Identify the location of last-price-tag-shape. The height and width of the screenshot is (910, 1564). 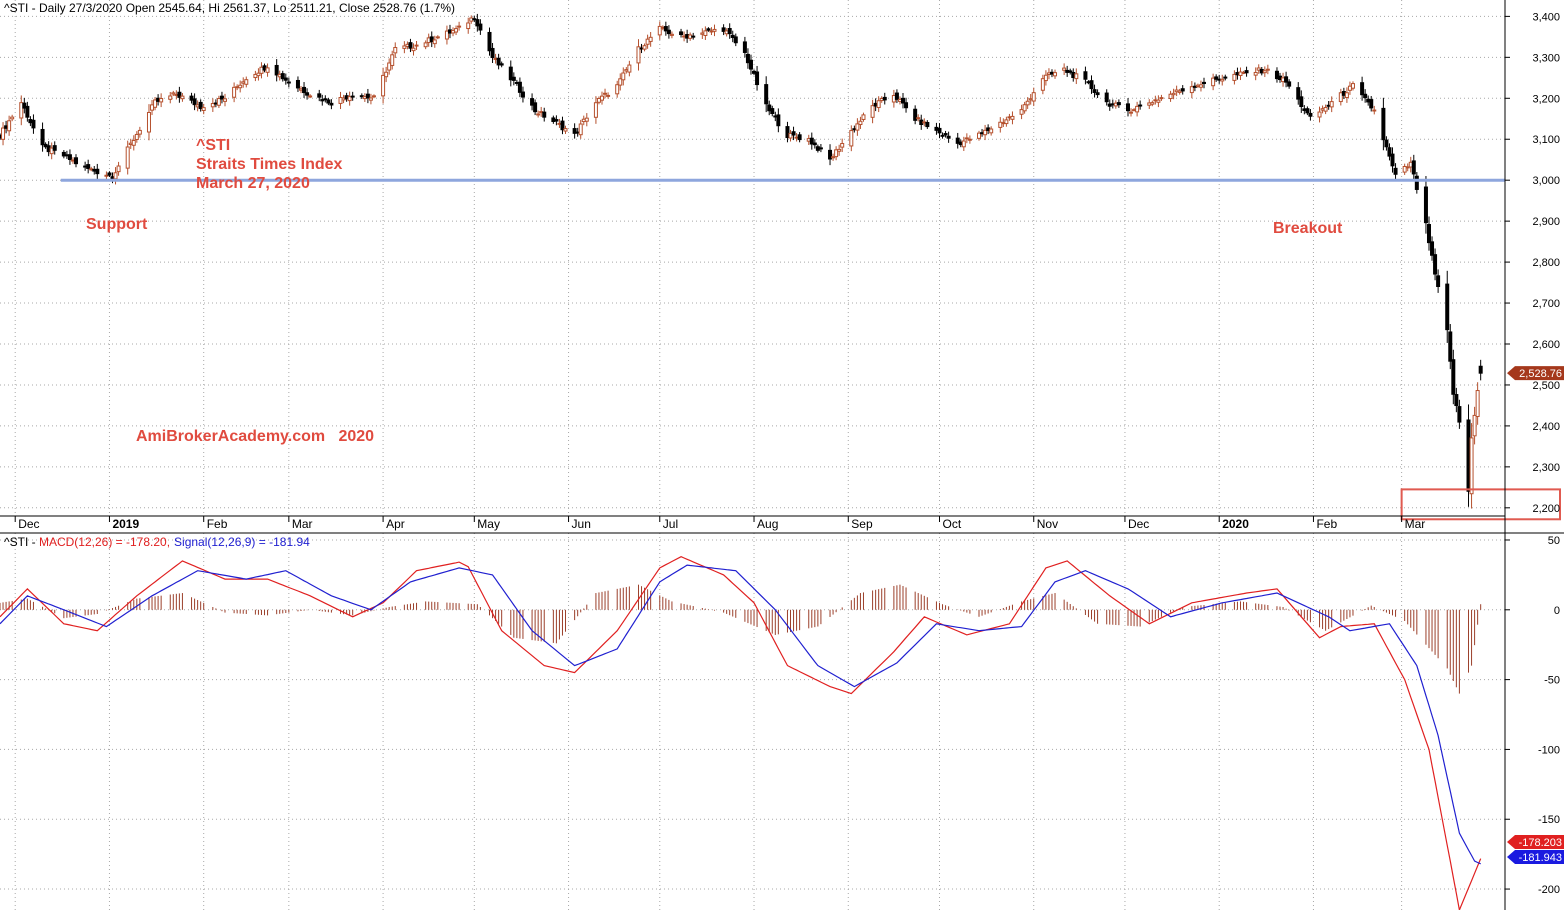
(1535, 373).